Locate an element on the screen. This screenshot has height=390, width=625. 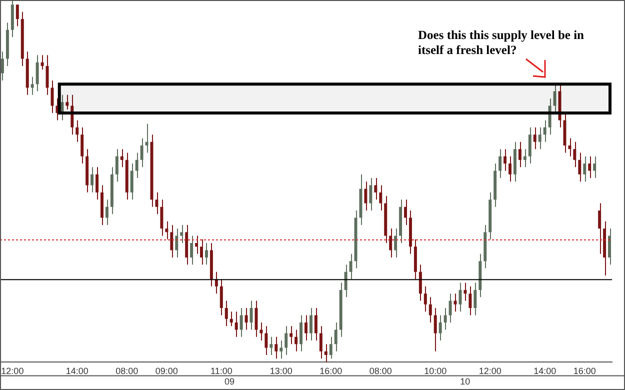
text: 09 is located at coordinates (229, 381).